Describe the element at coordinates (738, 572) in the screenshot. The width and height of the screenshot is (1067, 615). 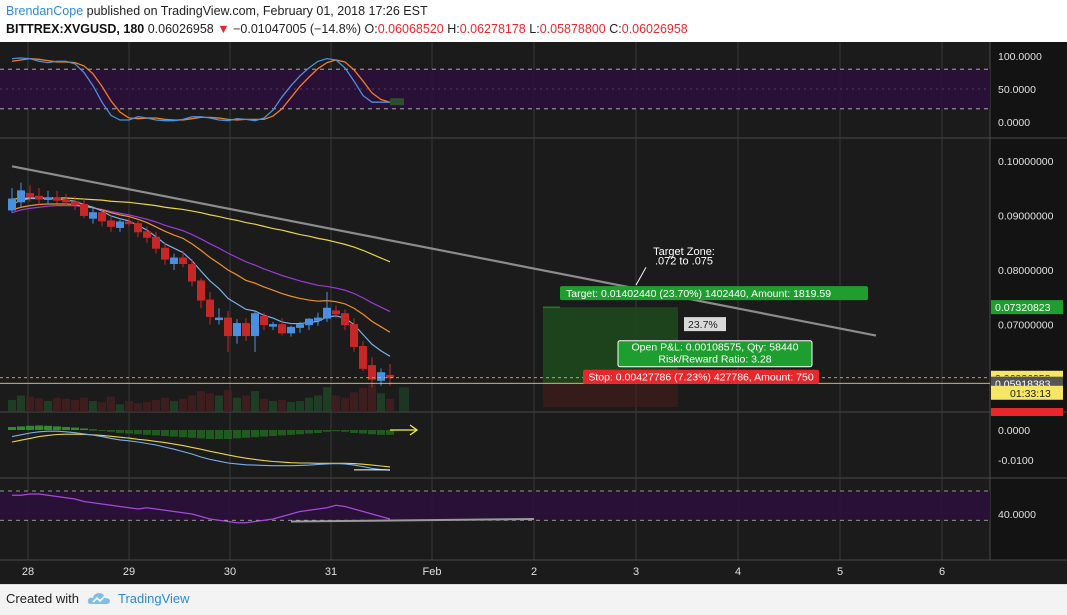
I see `time-tick-label: 4` at that location.